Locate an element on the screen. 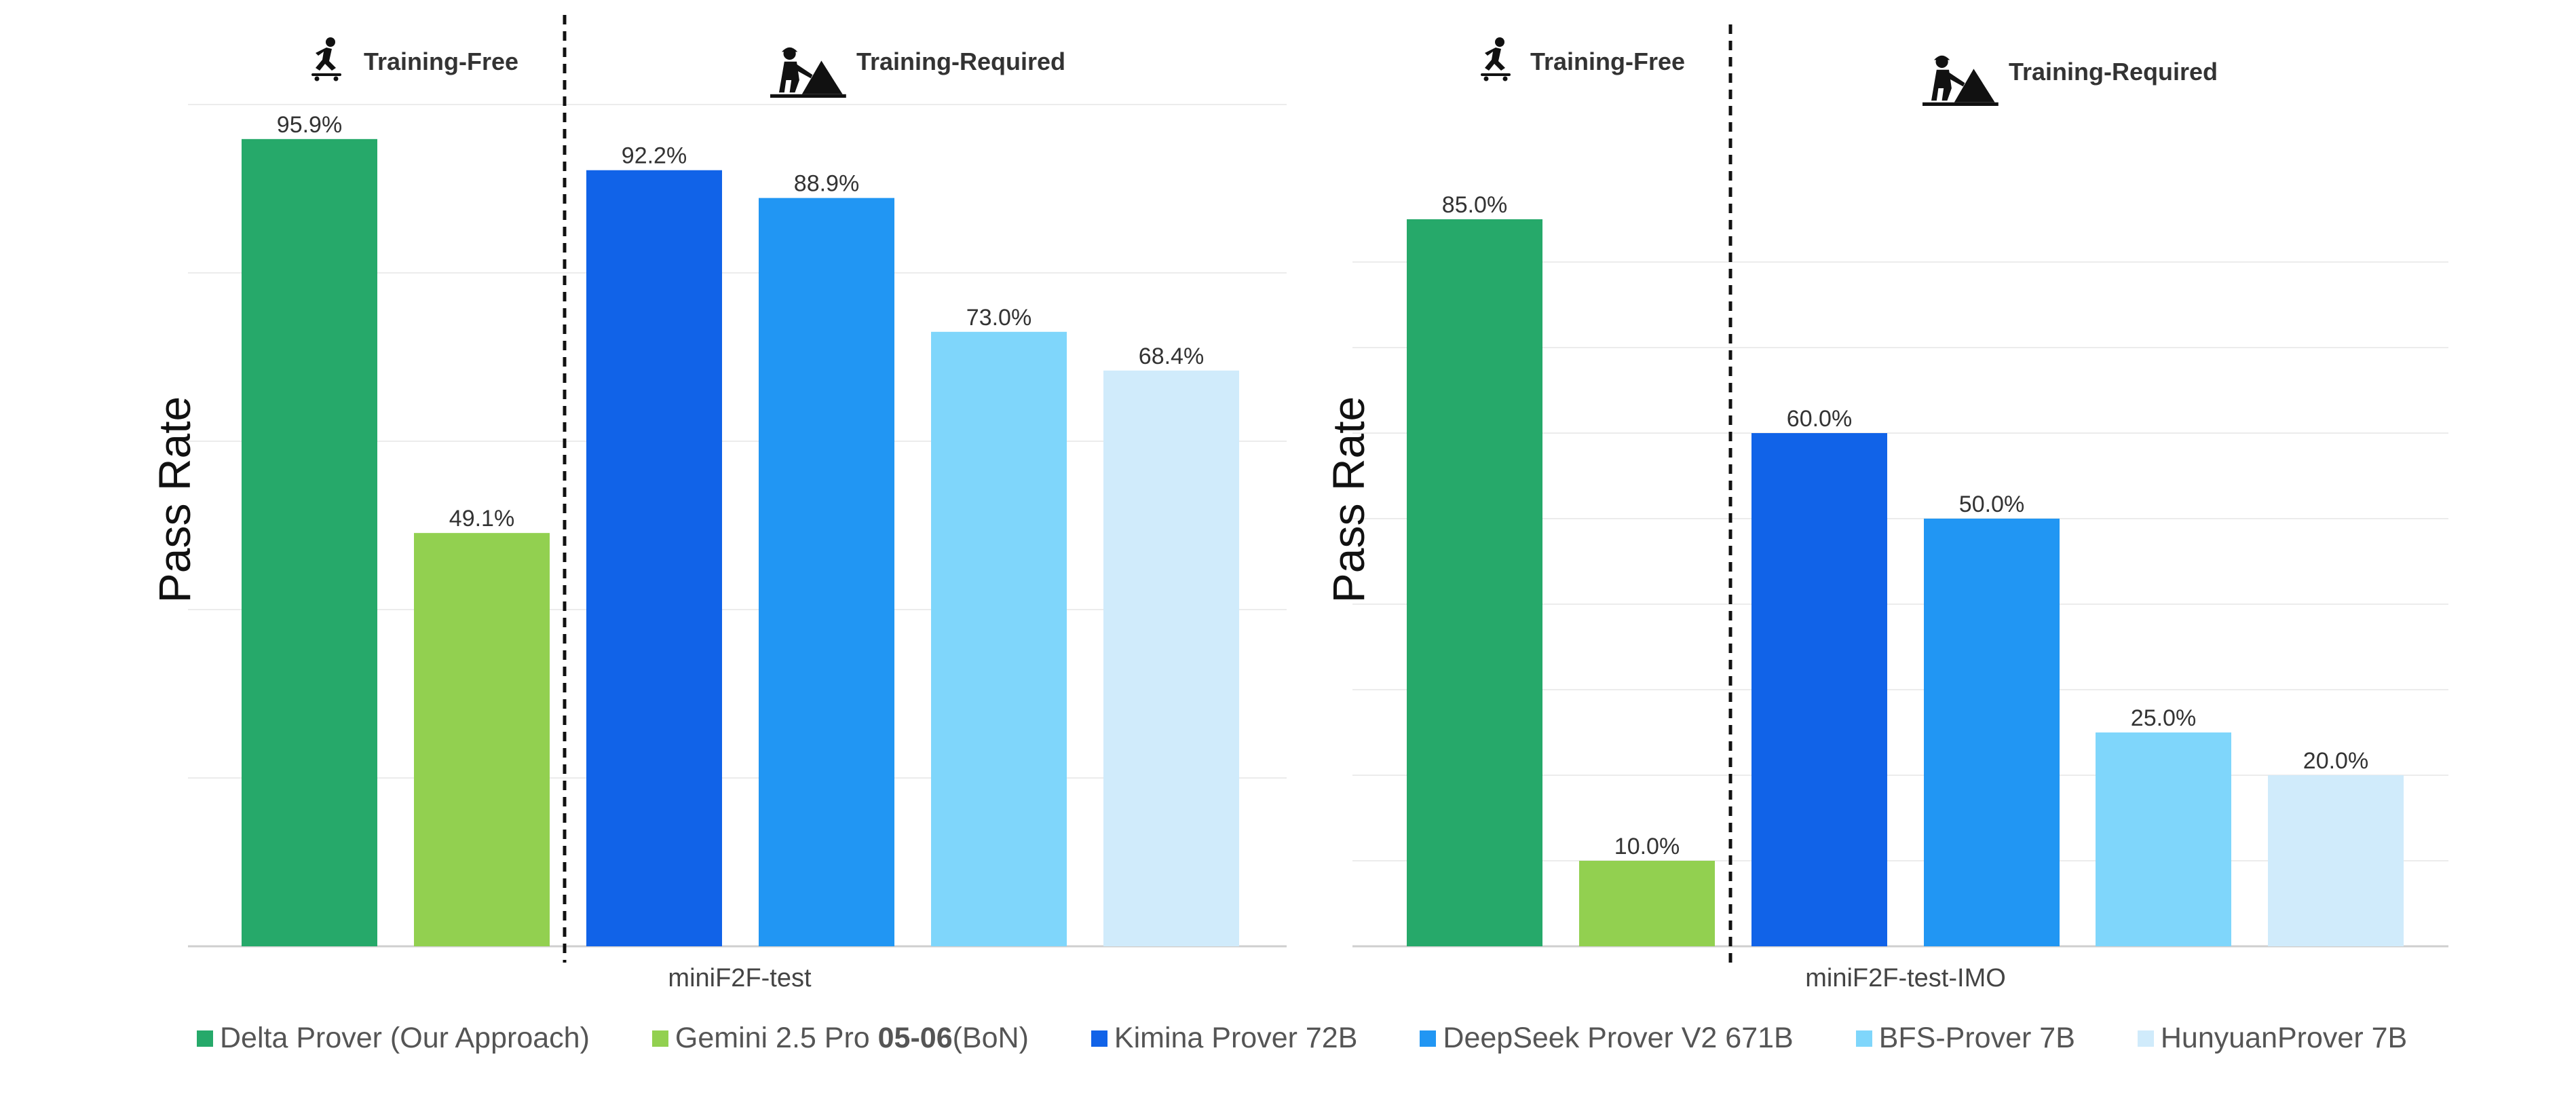 This screenshot has height=1116, width=2576. legend-label: Gemini 2.5 Pro 05-06(BoN) is located at coordinates (852, 1038).